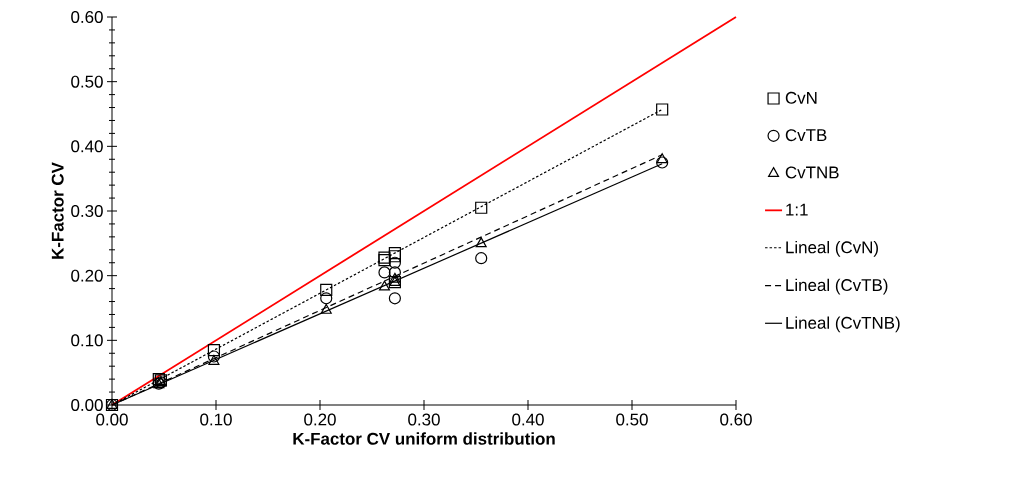 The height and width of the screenshot is (492, 1019). I want to click on legend-label: CvTB, so click(806, 135).